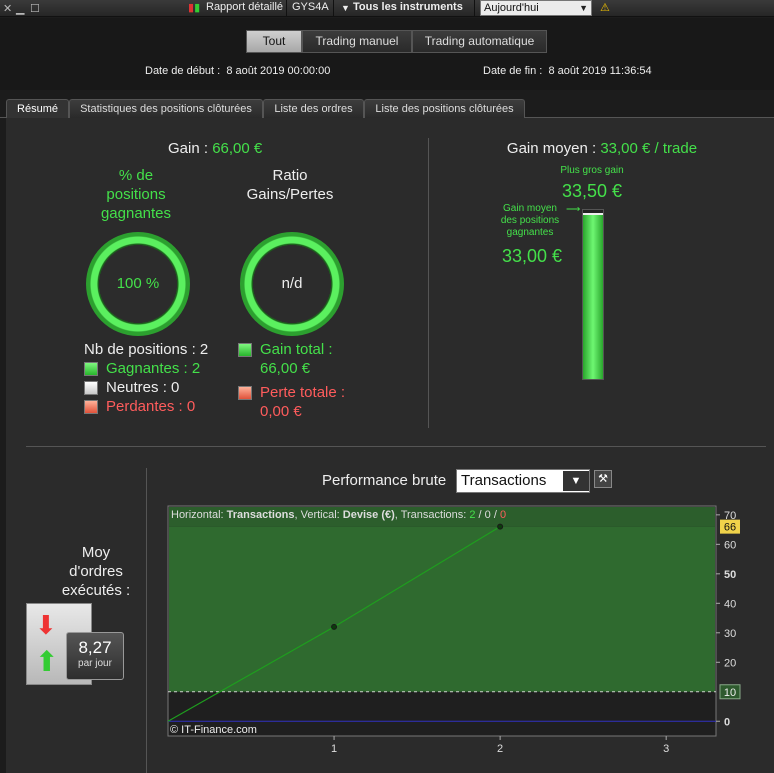  What do you see at coordinates (567, 71) in the screenshot?
I see `end-date: Date de fin : 8 août 2019 11:36:54` at bounding box center [567, 71].